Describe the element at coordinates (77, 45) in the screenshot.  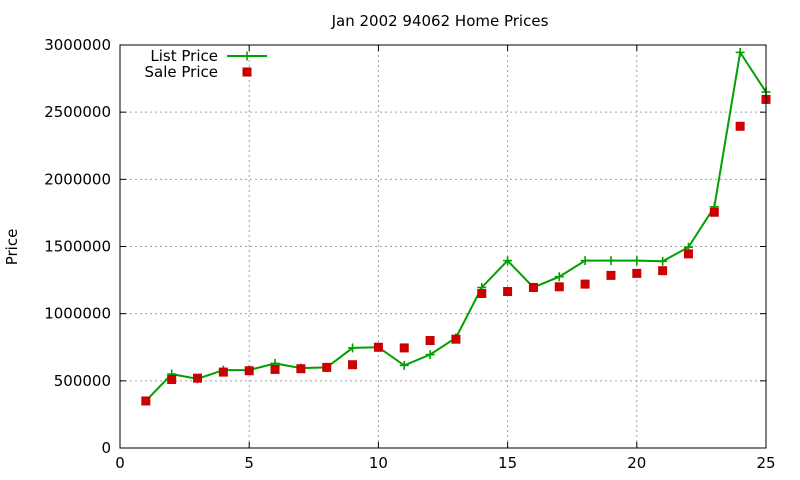
I see `y-tick-label: 3000000` at that location.